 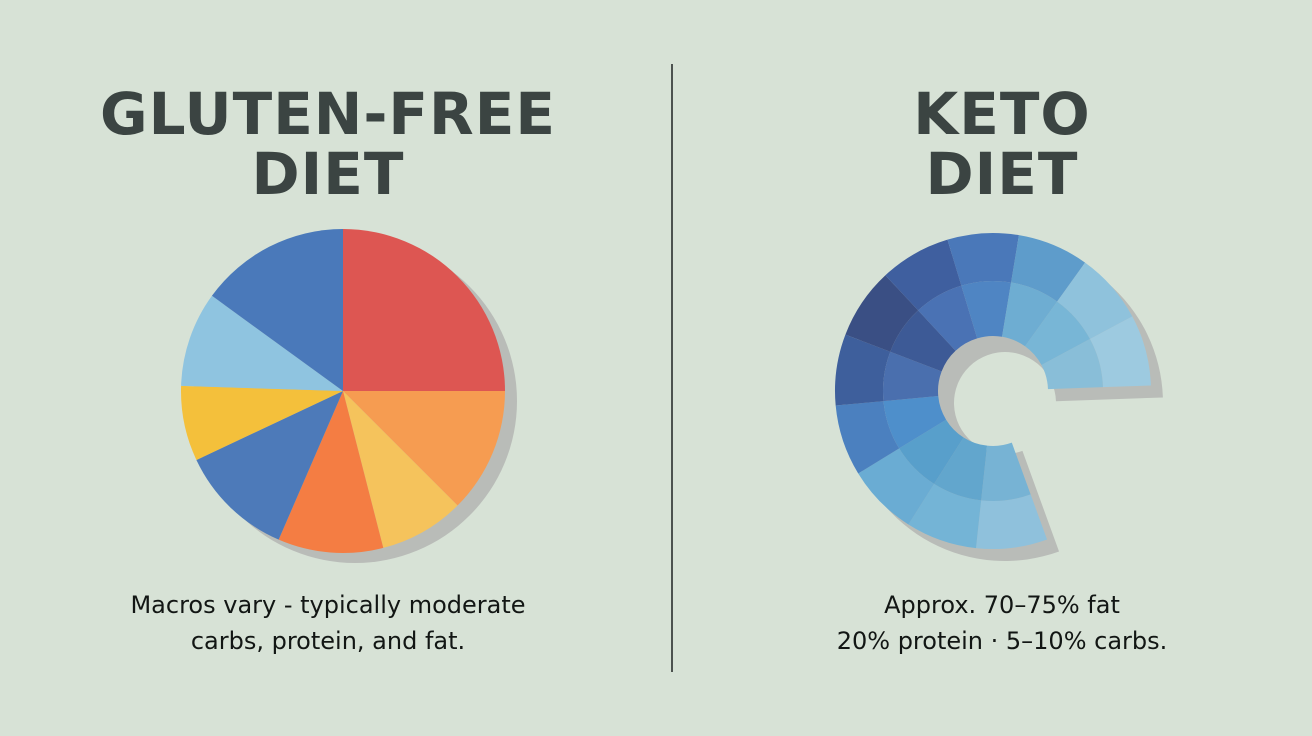 I want to click on keto-title-line-1: KETO, so click(x=1002, y=114).